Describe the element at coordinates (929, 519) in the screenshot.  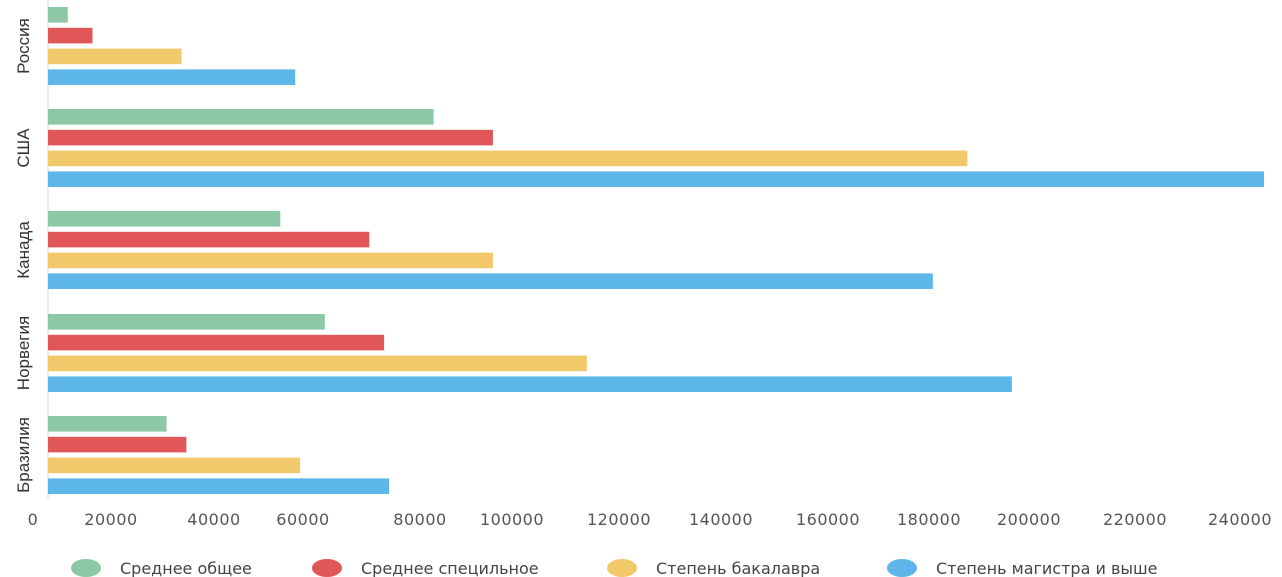
I see `x-tick-label: 180000` at that location.